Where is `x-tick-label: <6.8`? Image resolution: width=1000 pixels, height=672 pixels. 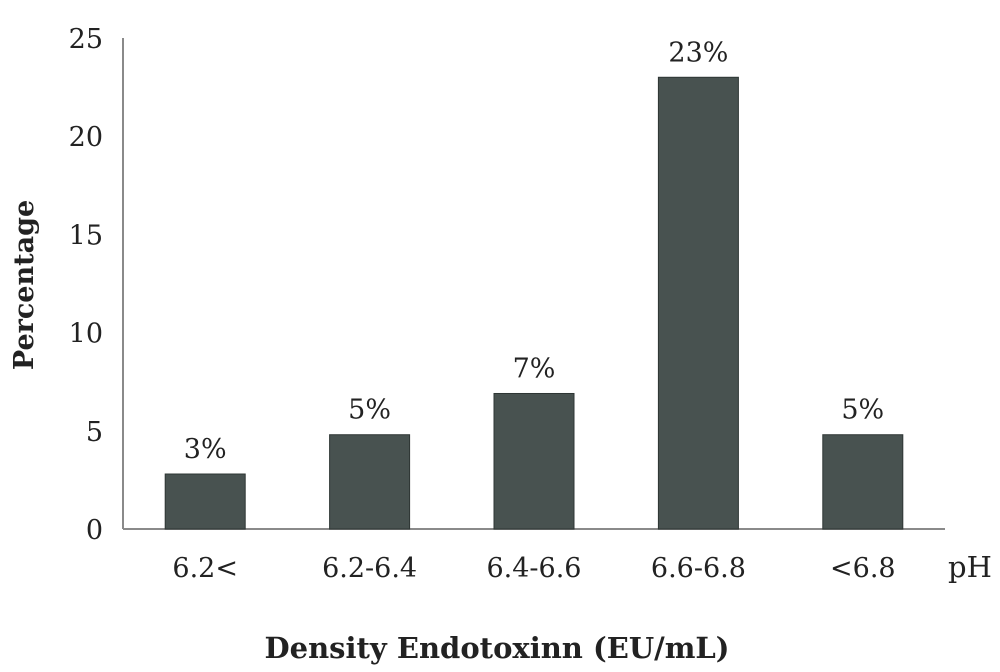 x-tick-label: <6.8 is located at coordinates (863, 568).